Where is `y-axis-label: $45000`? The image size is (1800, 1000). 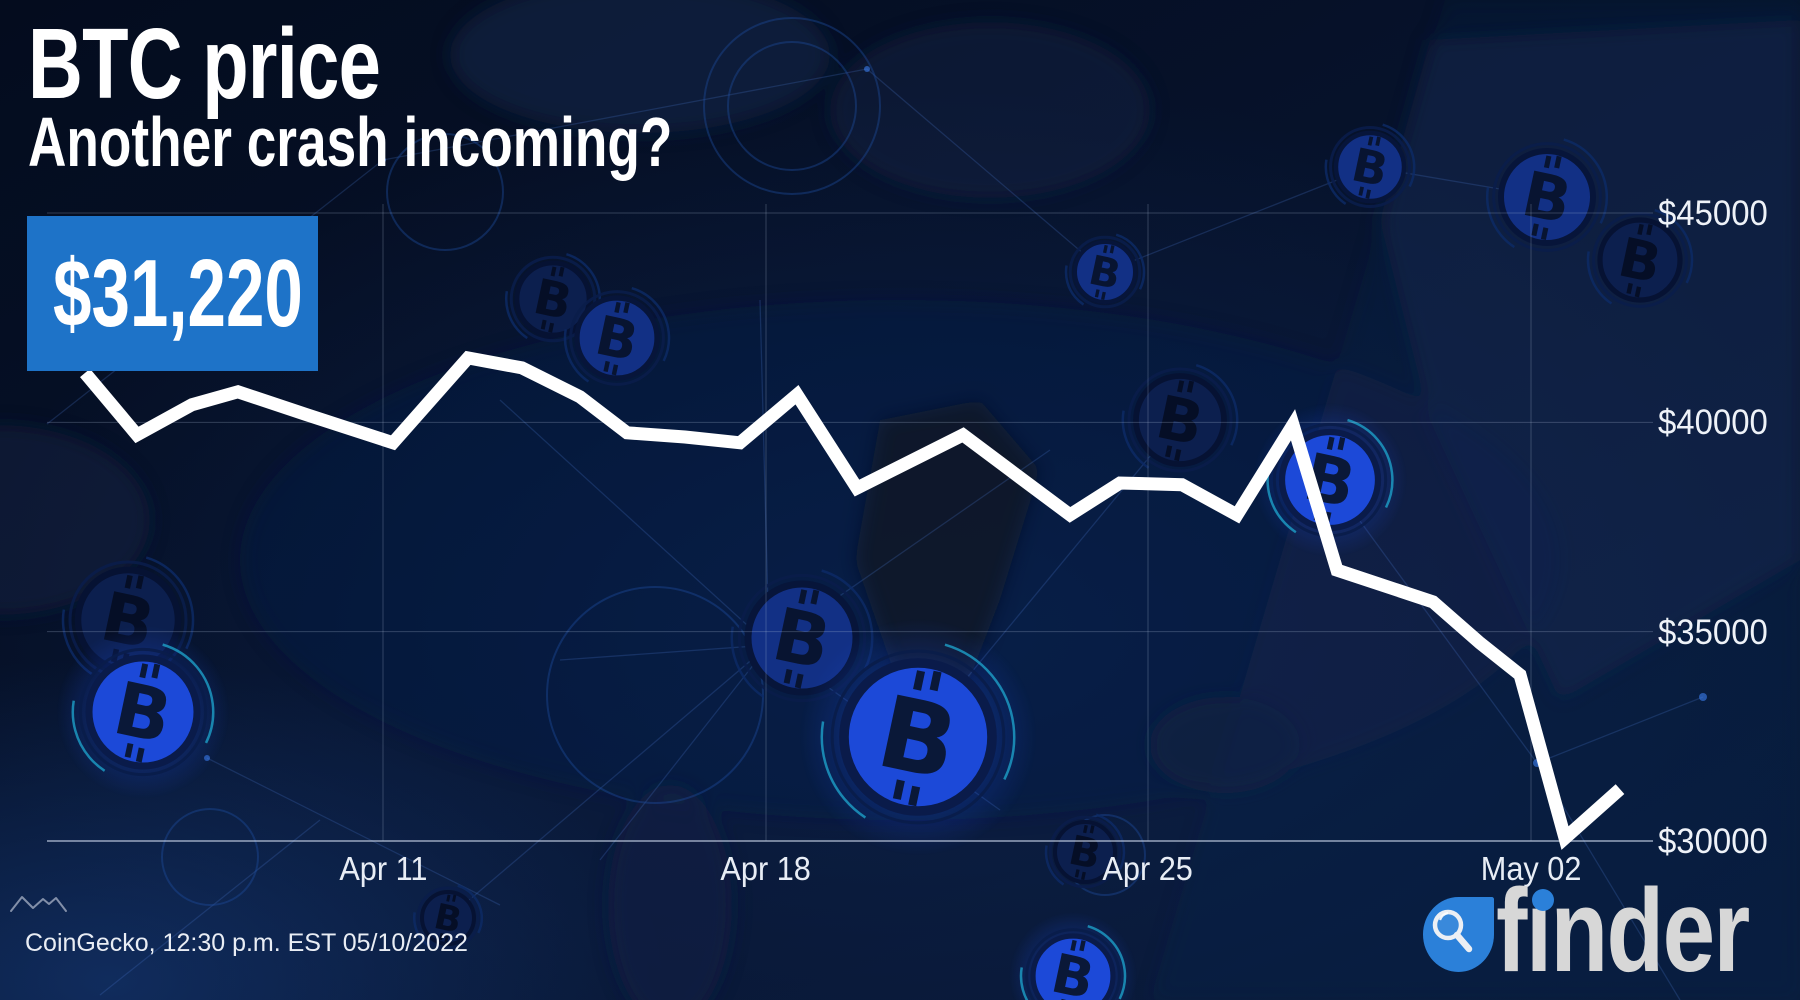 y-axis-label: $45000 is located at coordinates (1709, 214).